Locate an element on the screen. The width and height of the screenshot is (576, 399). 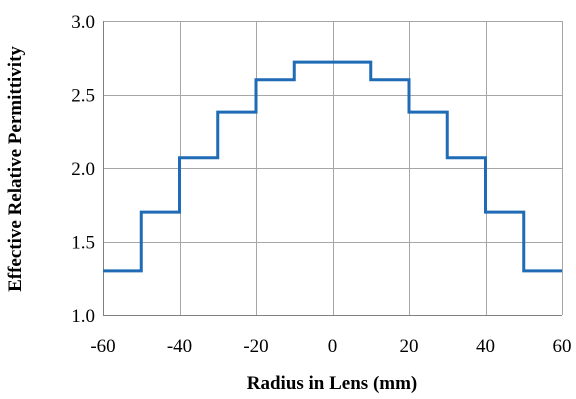
x-tick-label: -60 is located at coordinates (102, 346).